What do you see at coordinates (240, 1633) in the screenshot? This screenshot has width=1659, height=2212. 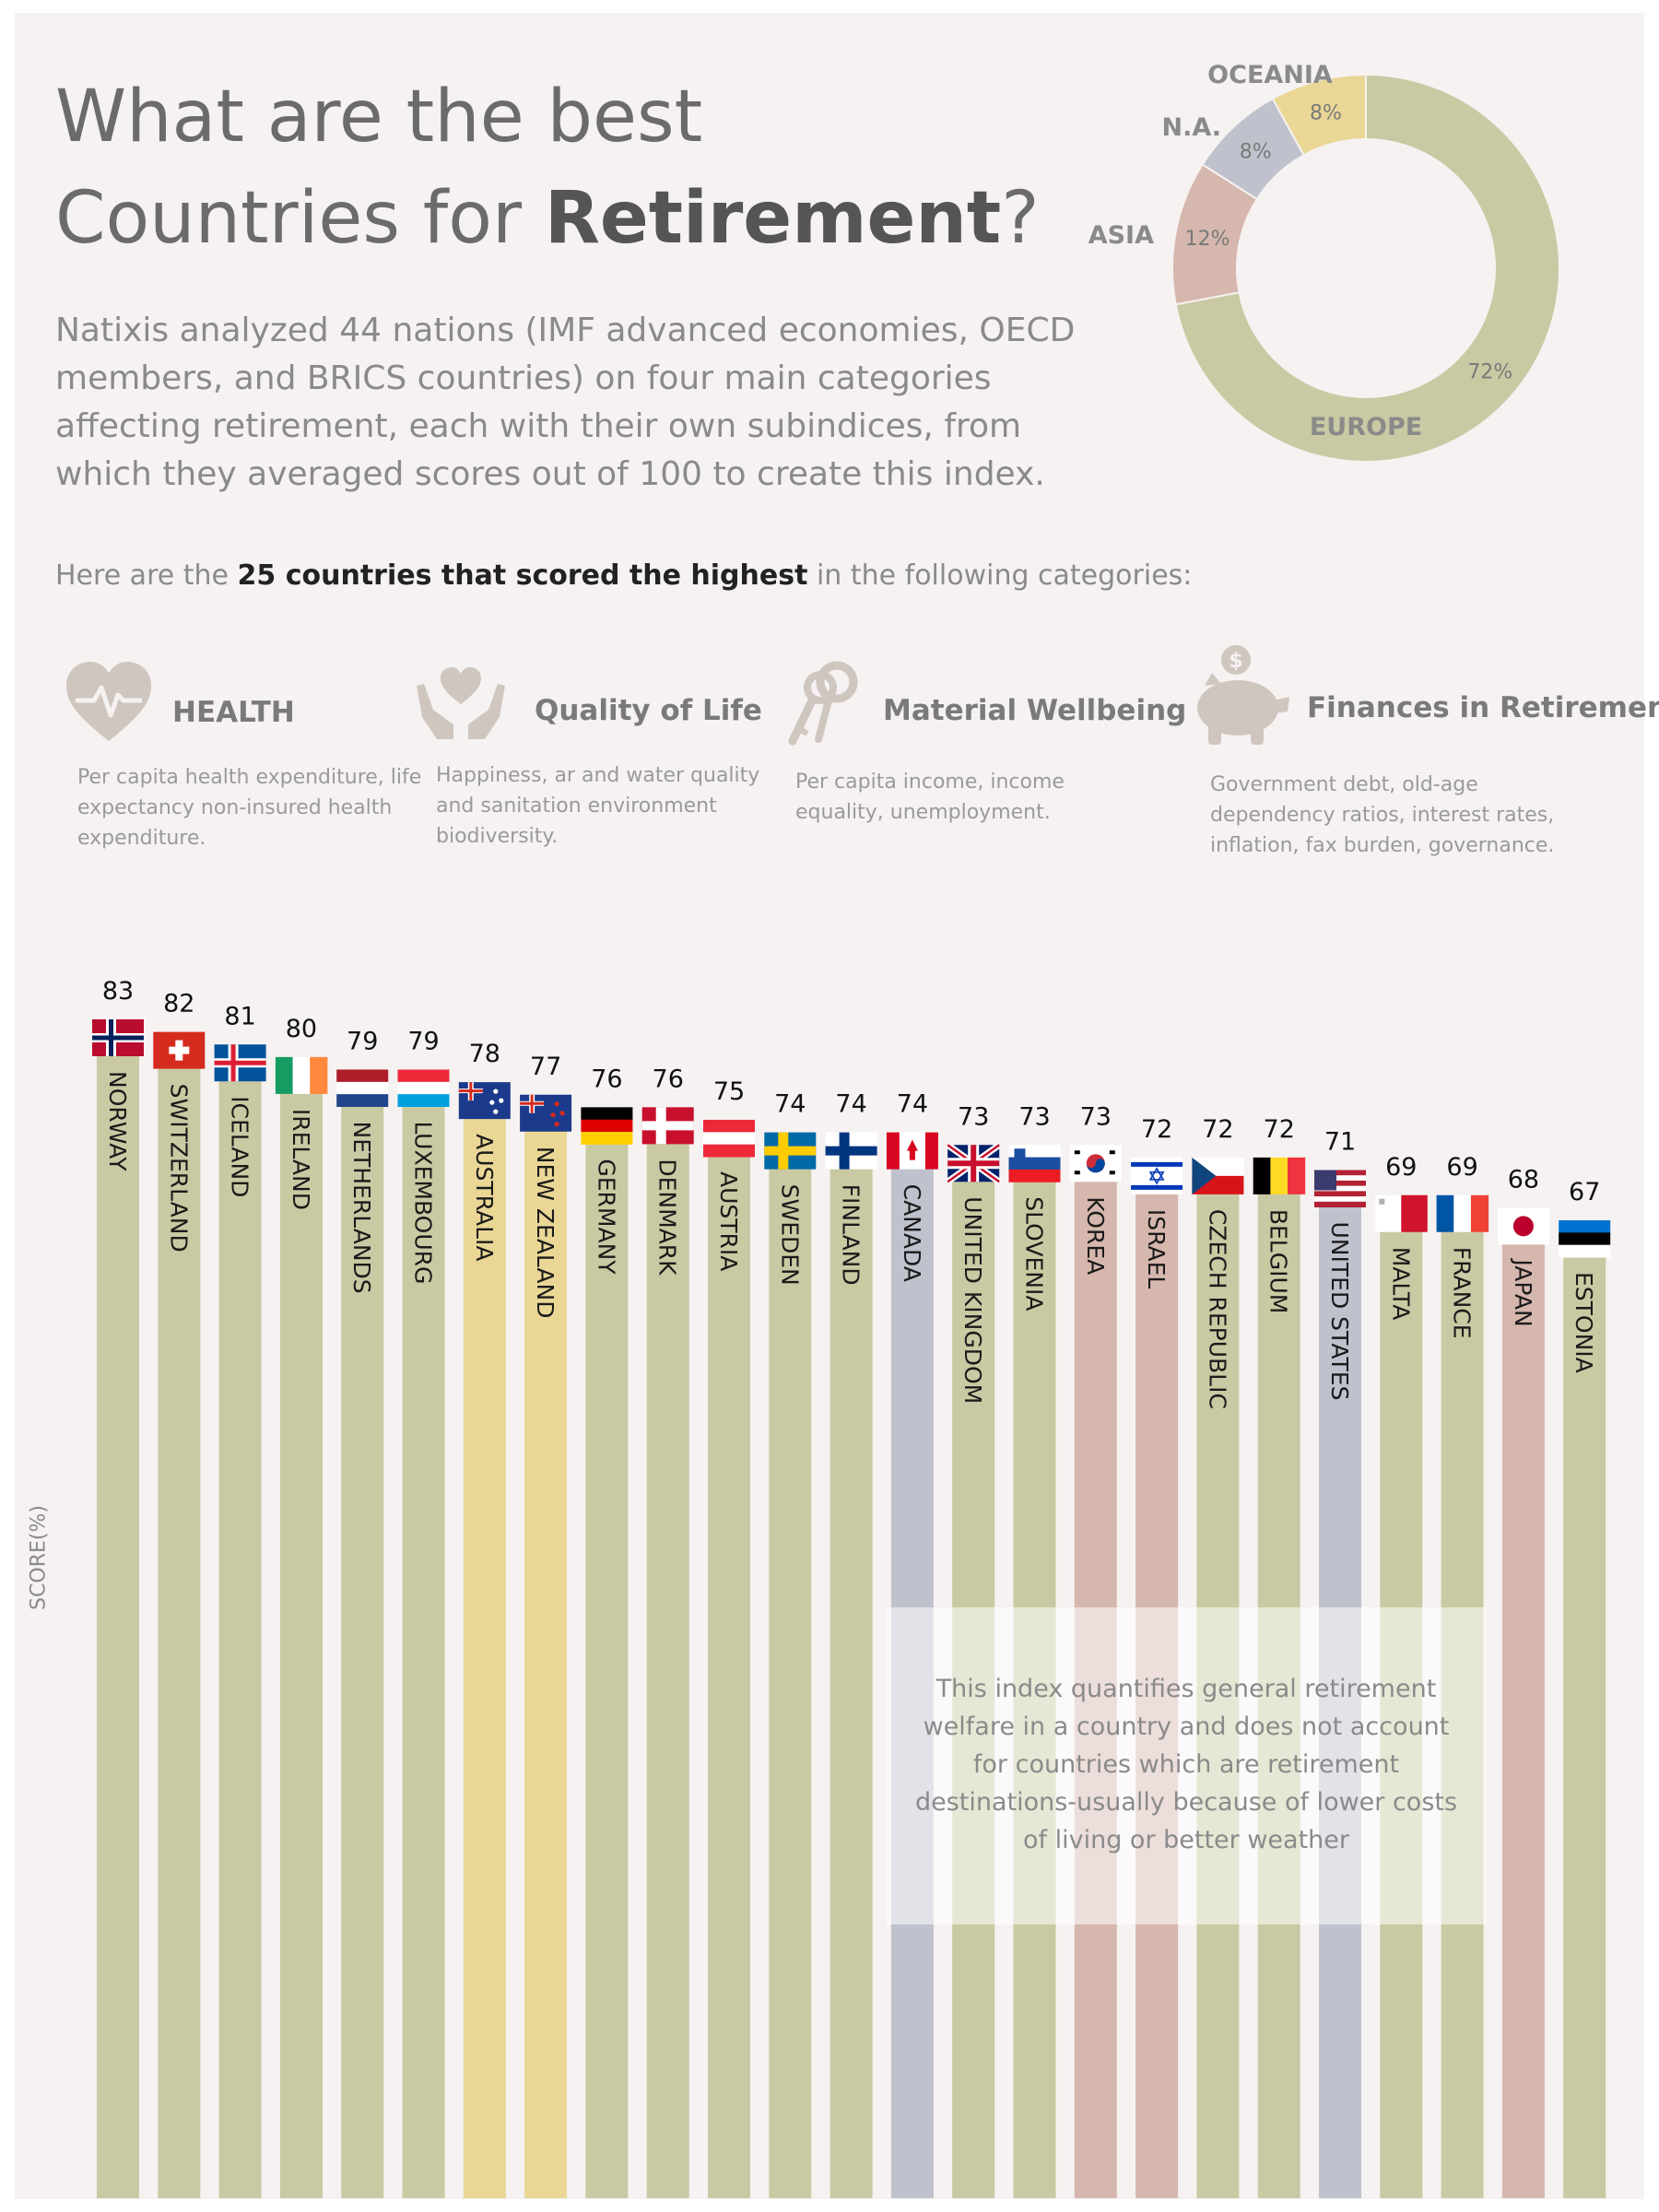 I see `bar-iceland` at bounding box center [240, 1633].